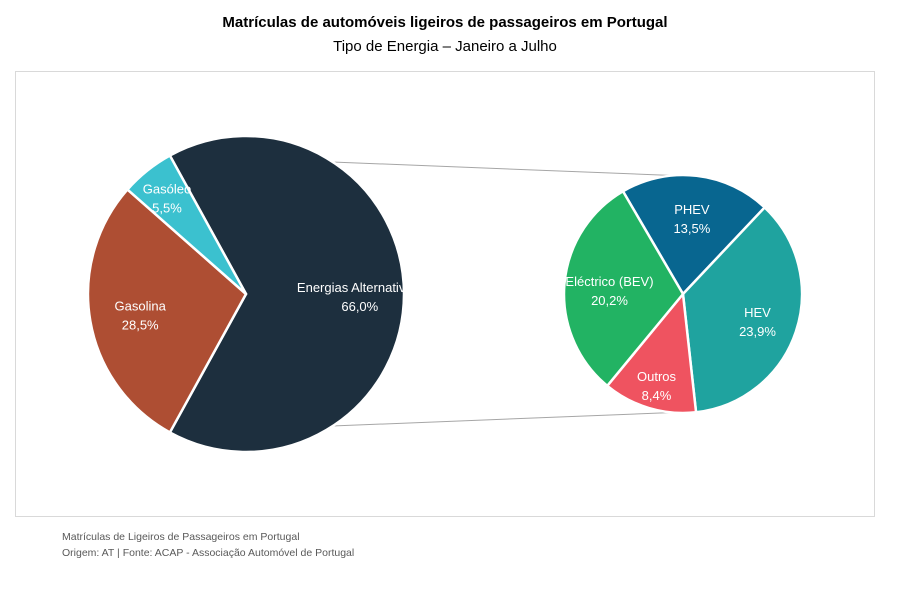 Image resolution: width=922 pixels, height=592 pixels. Describe the element at coordinates (691, 228) in the screenshot. I see `slice-value-phev: 13,5%` at that location.